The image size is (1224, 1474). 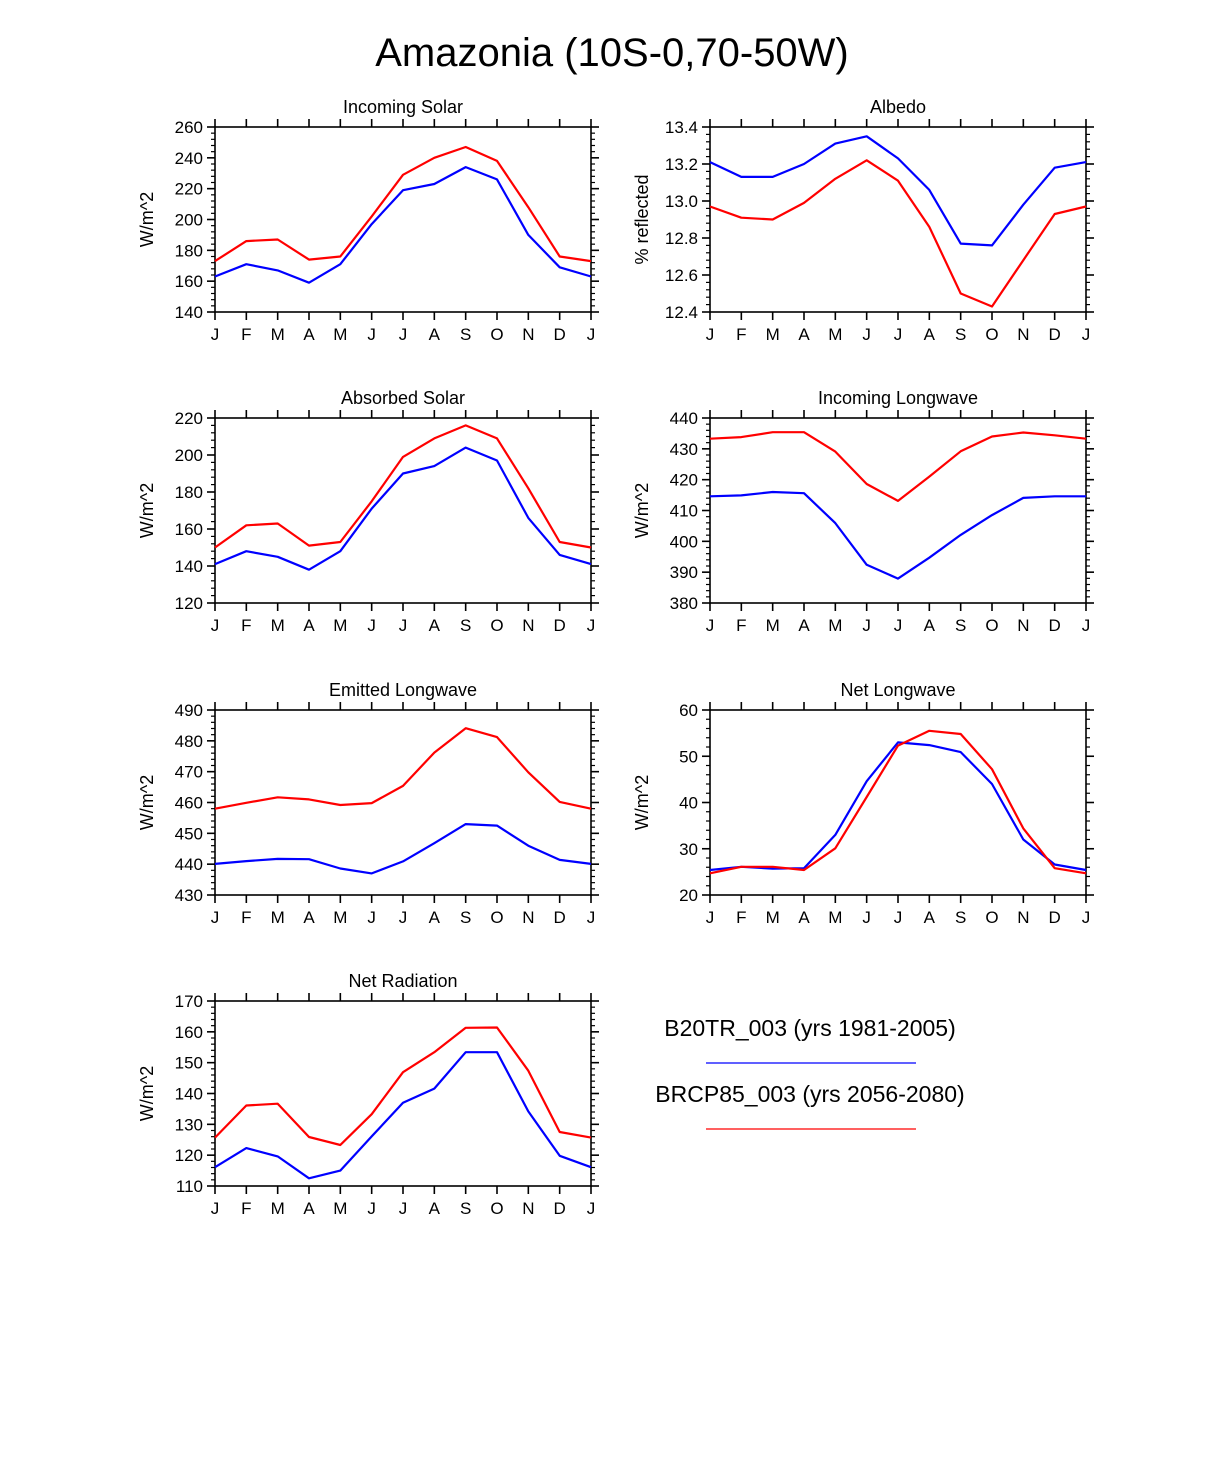 I want to click on panel-title: Incoming Longwave, so click(x=898, y=398).